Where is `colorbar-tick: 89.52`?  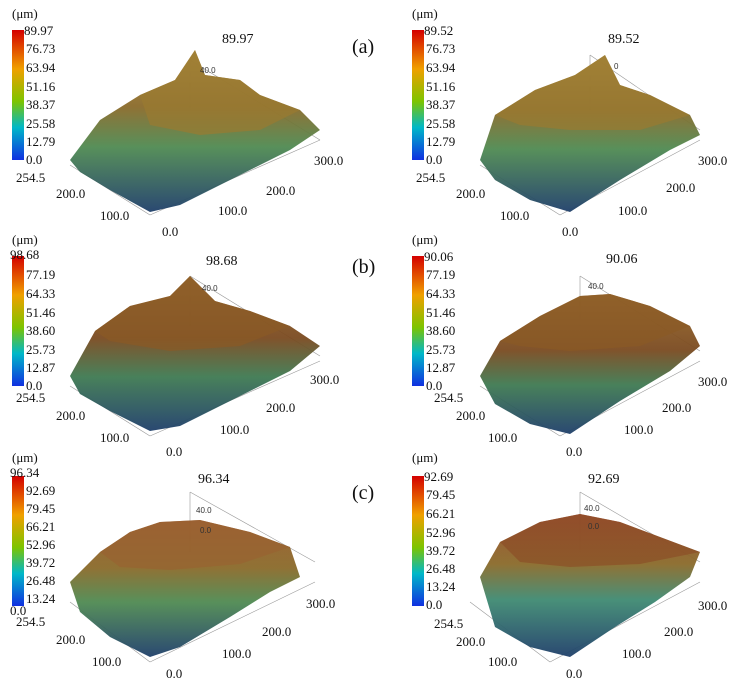 colorbar-tick: 89.52 is located at coordinates (439, 30).